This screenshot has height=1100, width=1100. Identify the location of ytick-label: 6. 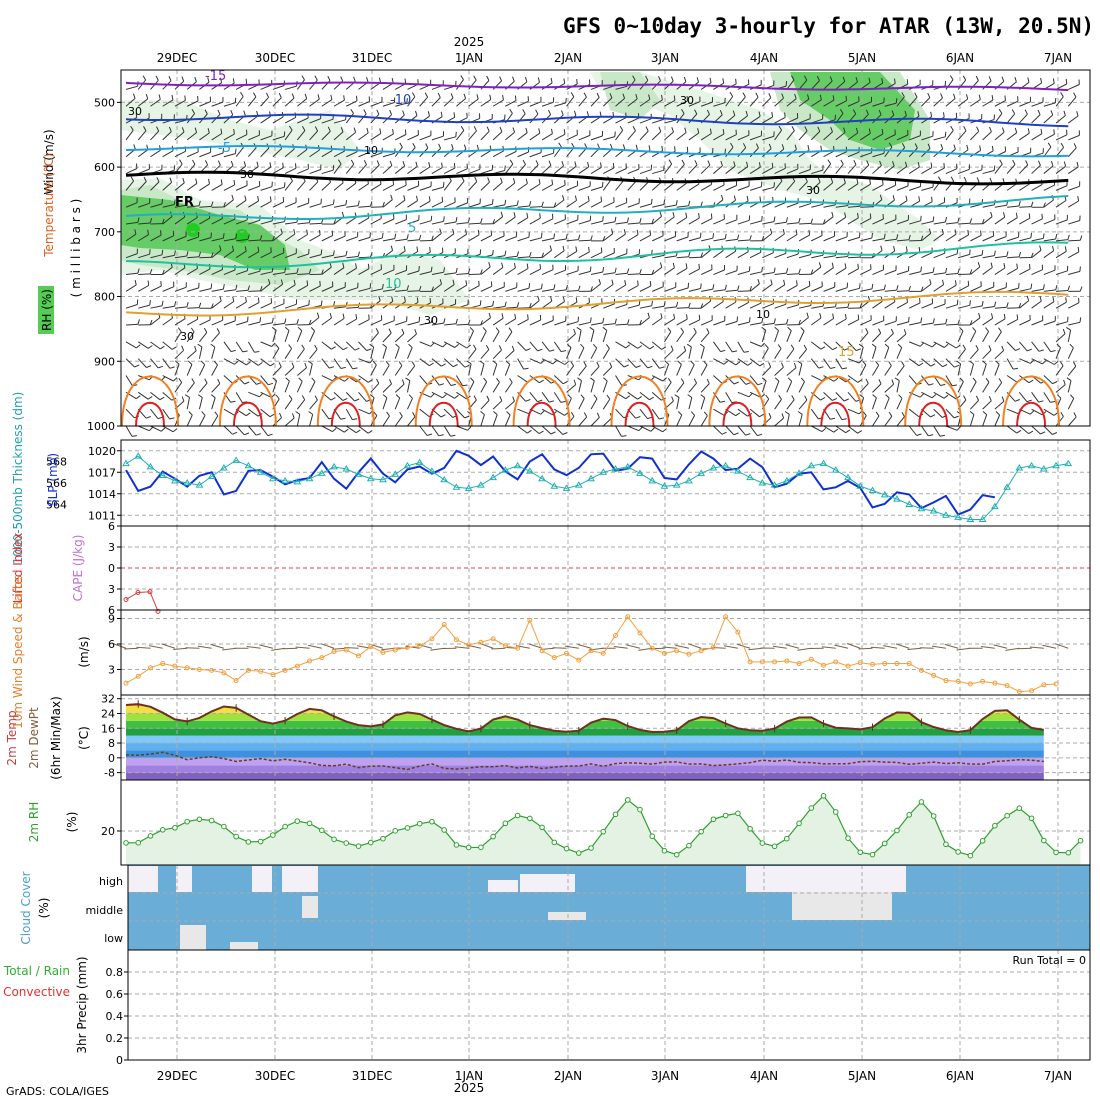
(111, 644).